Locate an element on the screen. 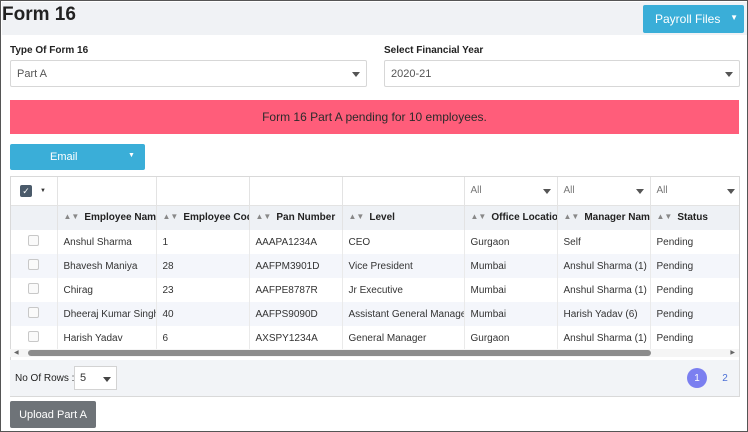 The width and height of the screenshot is (748, 432). column-header-status: ▲▼ Status is located at coordinates (694, 217).